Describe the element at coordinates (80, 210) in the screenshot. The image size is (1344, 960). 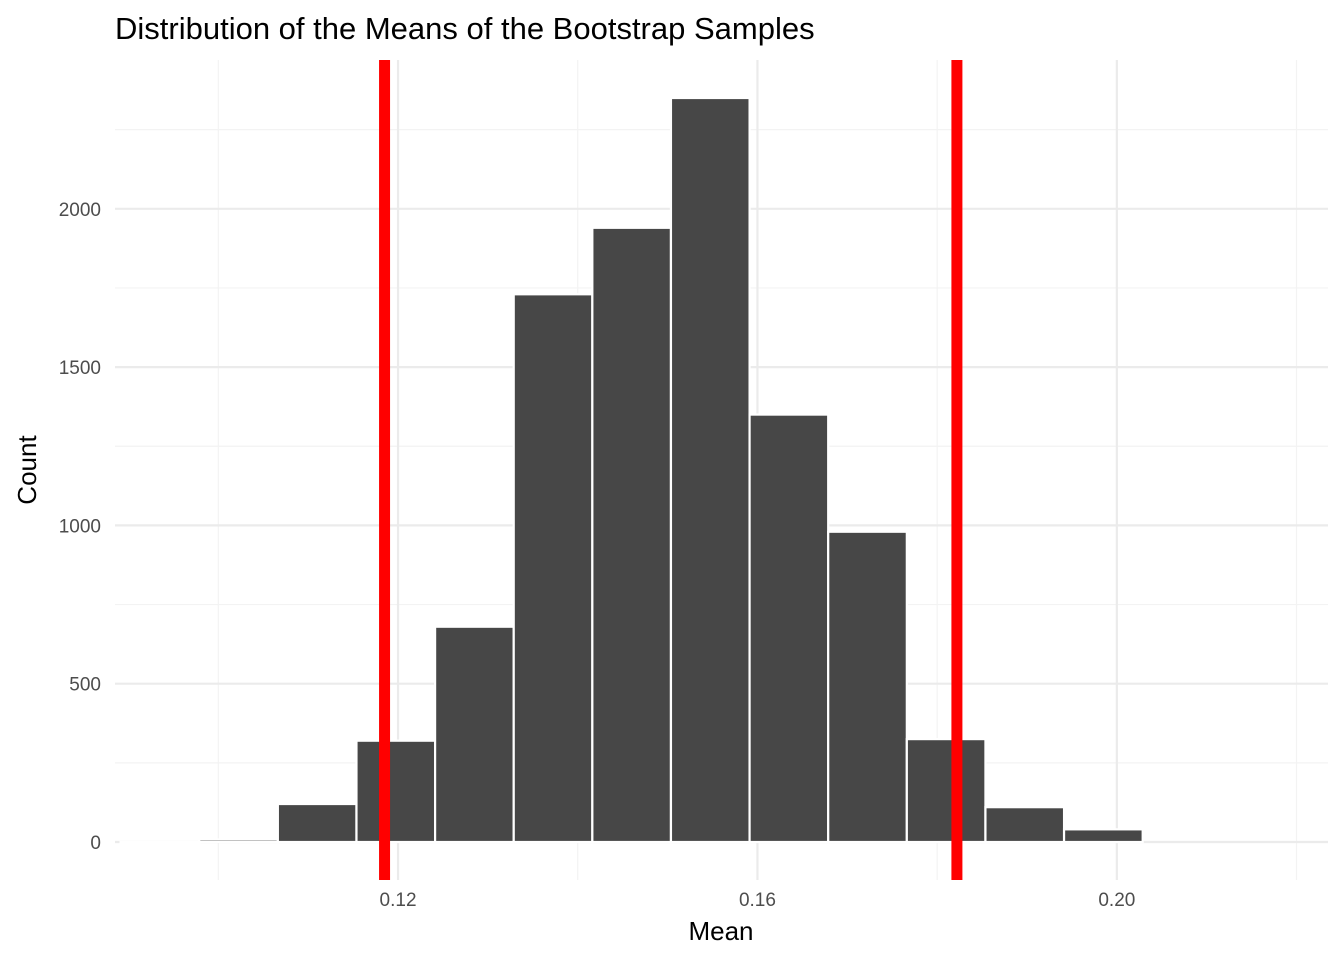
I see `y-tick-label: 2000` at that location.